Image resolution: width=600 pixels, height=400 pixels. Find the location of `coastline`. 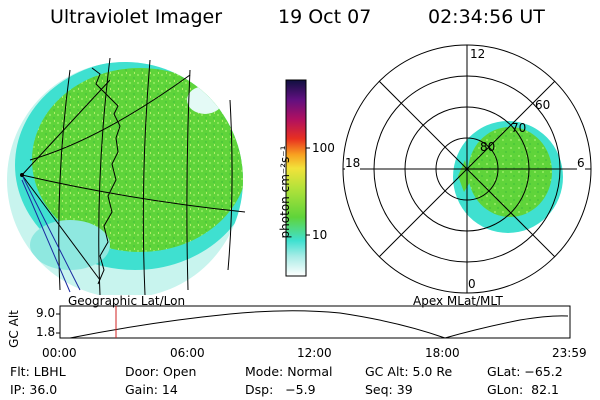

coastline is located at coordinates (106, 176).